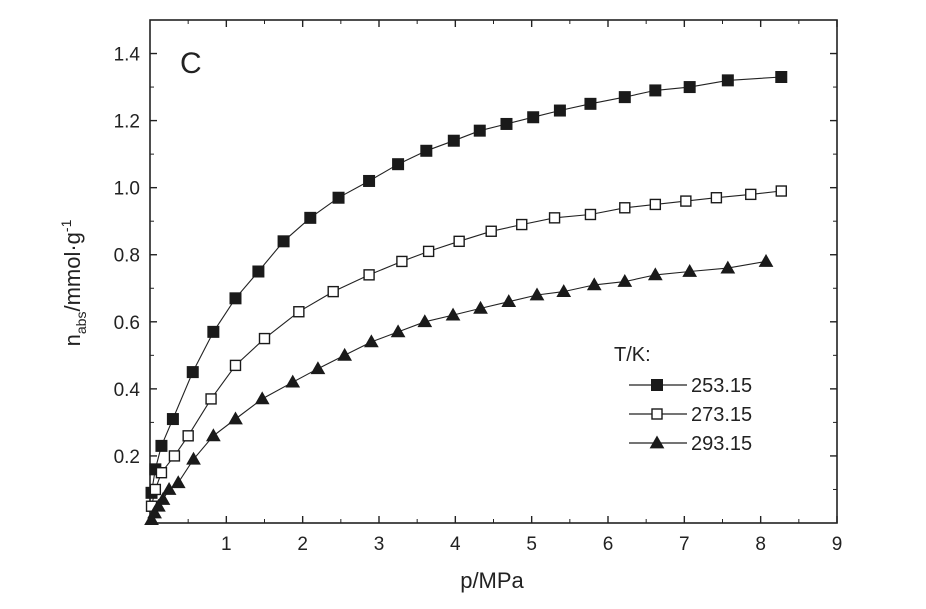 The width and height of the screenshot is (926, 609). I want to click on legend-marker-273.15, so click(657, 414).